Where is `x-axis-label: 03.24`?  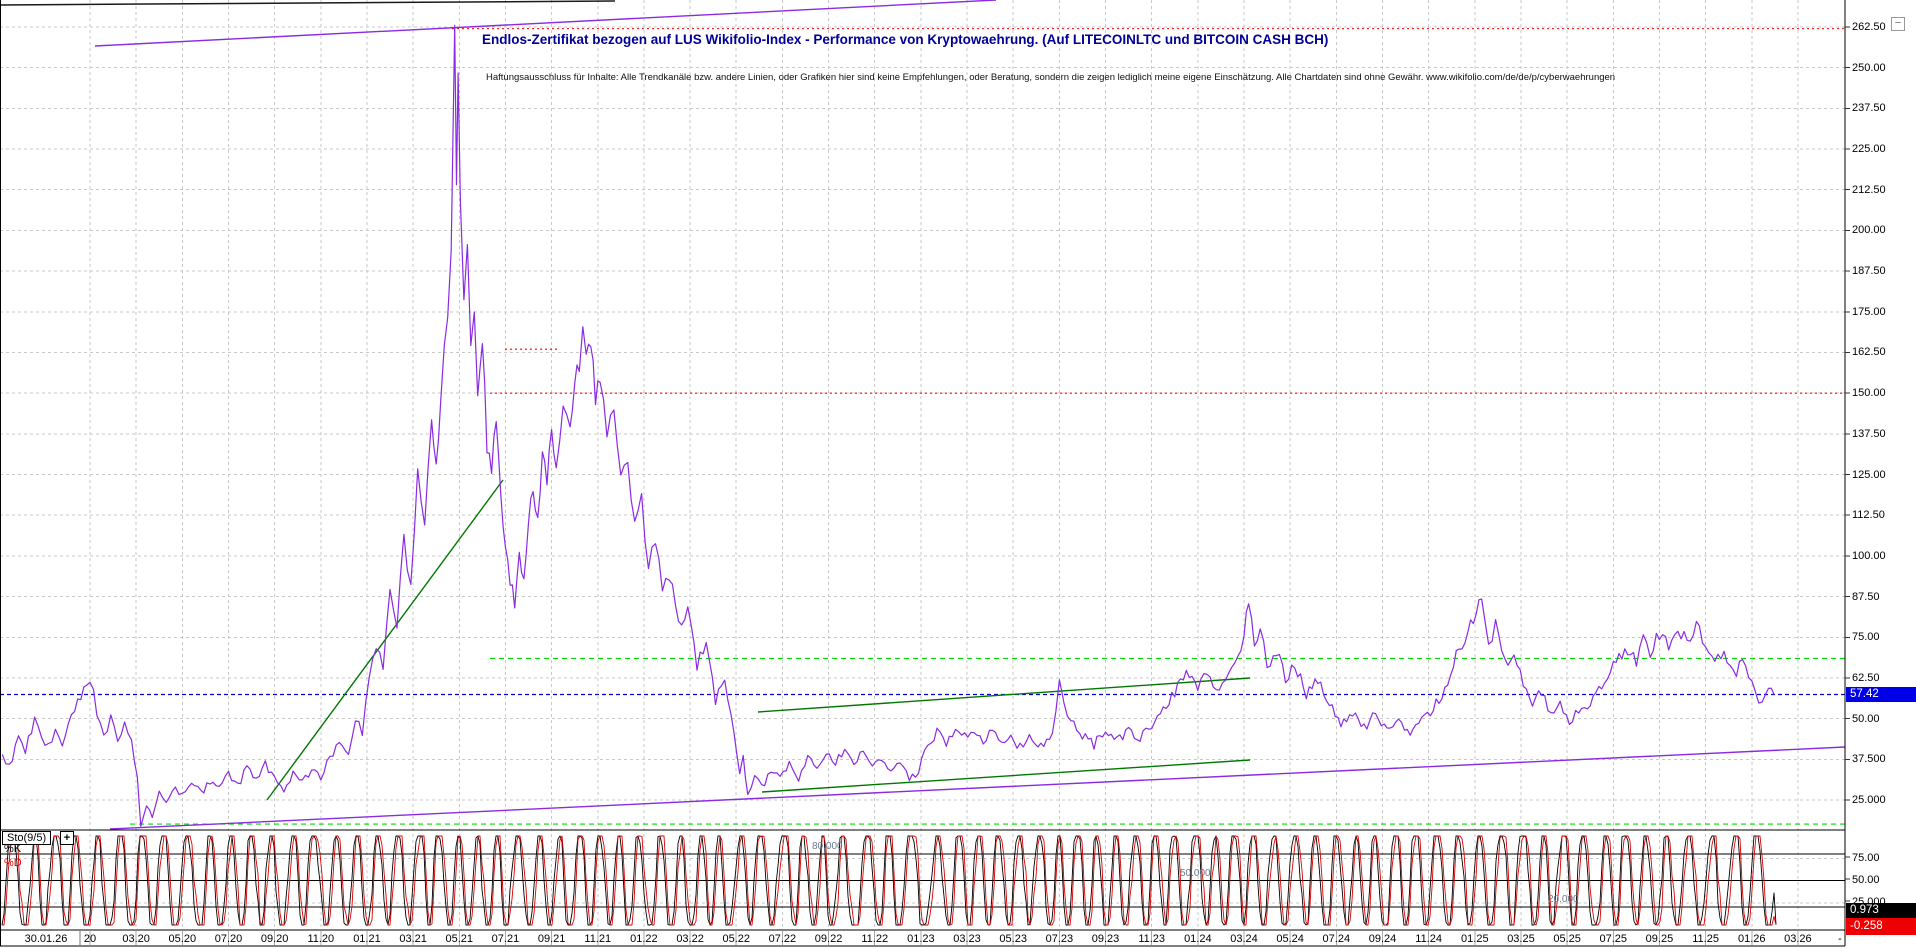
x-axis-label: 03.24 is located at coordinates (1244, 939).